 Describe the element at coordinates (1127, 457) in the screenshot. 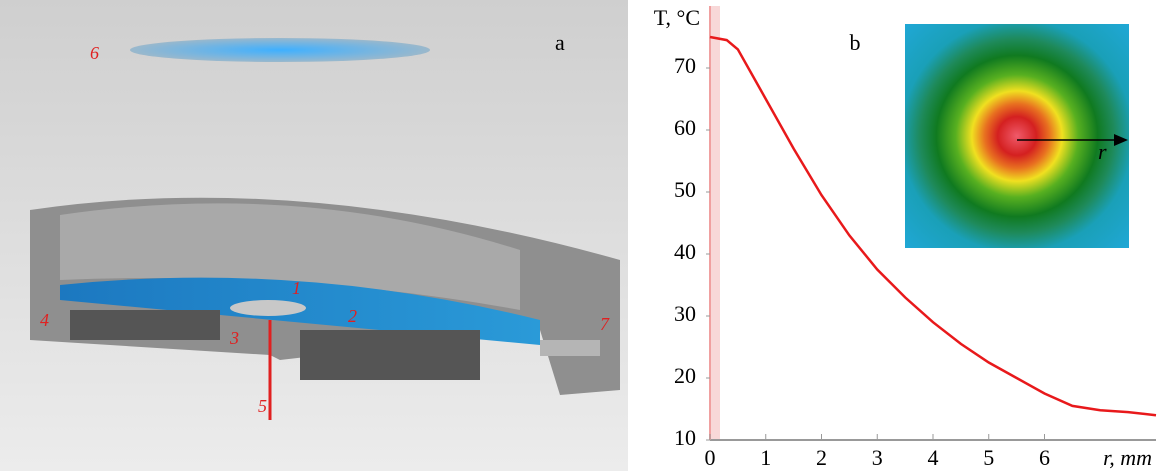

I see `x-axis-label: r, mm` at that location.